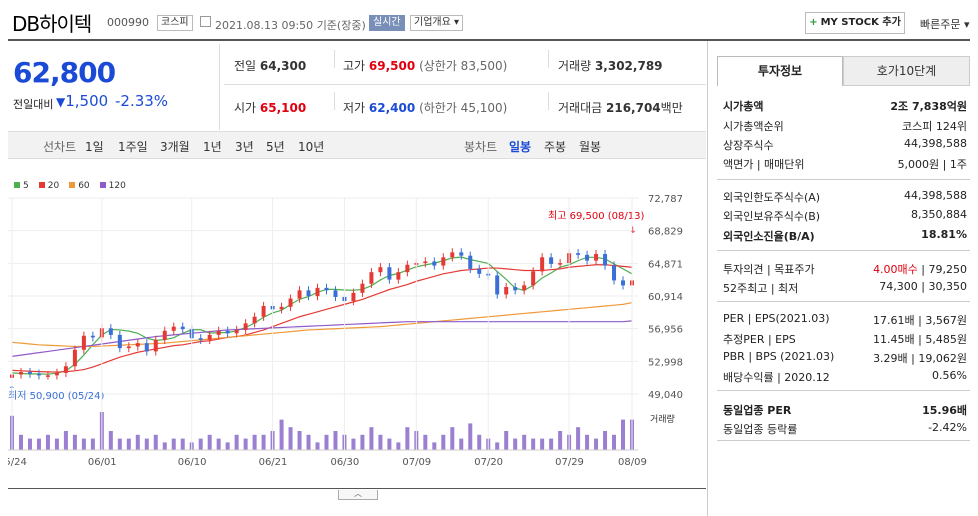 Image resolution: width=978 pixels, height=516 pixels. Describe the element at coordinates (555, 147) in the screenshot. I see `candle-weekly: 주봉` at that location.